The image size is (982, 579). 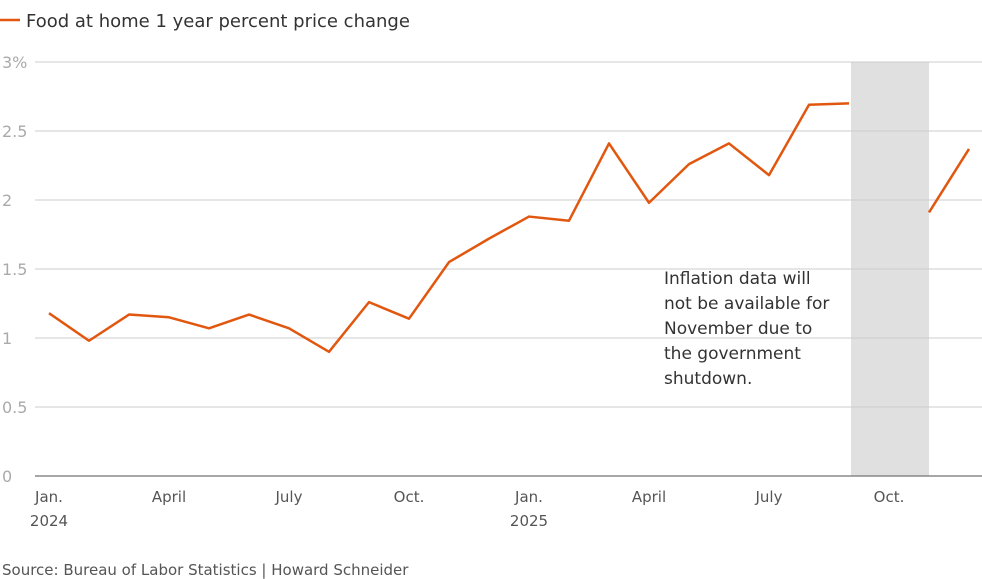 What do you see at coordinates (14, 269) in the screenshot?
I see `y-tick-label: 1.5` at bounding box center [14, 269].